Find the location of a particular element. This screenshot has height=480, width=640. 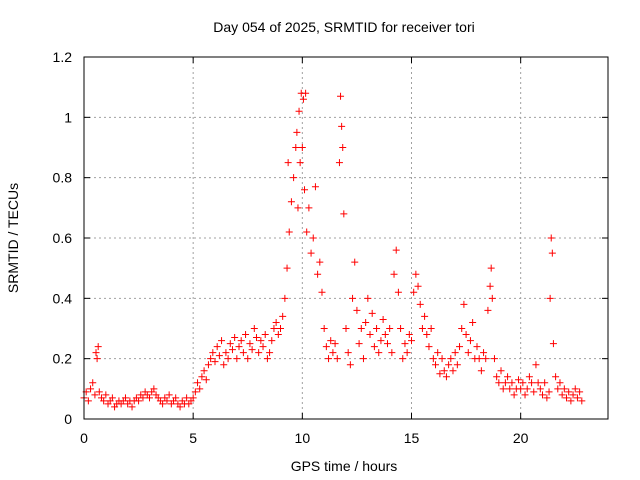

x-tick-label: 20 is located at coordinates (521, 438).